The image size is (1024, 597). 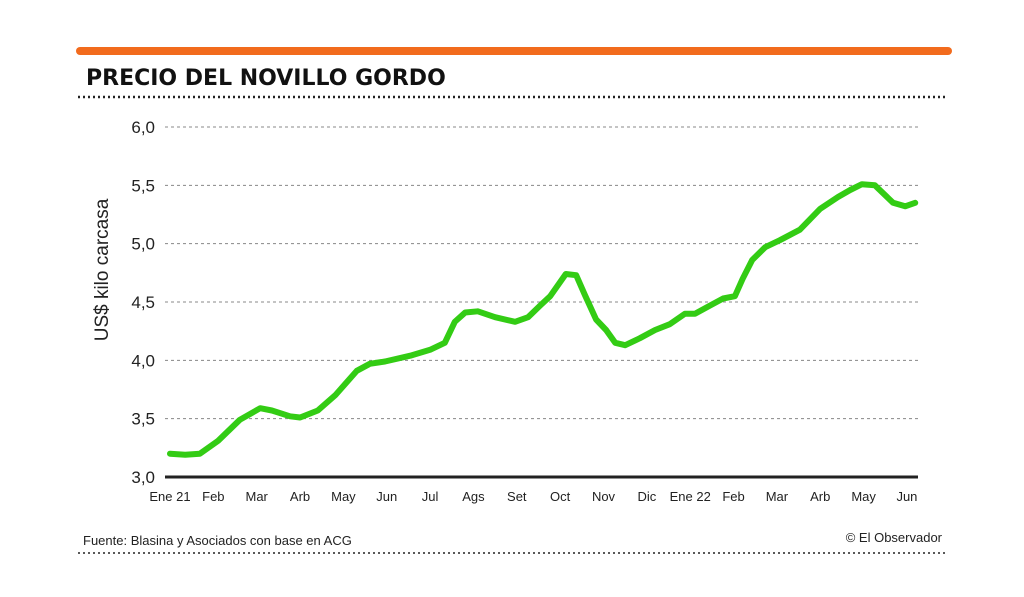 What do you see at coordinates (143, 360) in the screenshot?
I see `y-tick-label: 4,0` at bounding box center [143, 360].